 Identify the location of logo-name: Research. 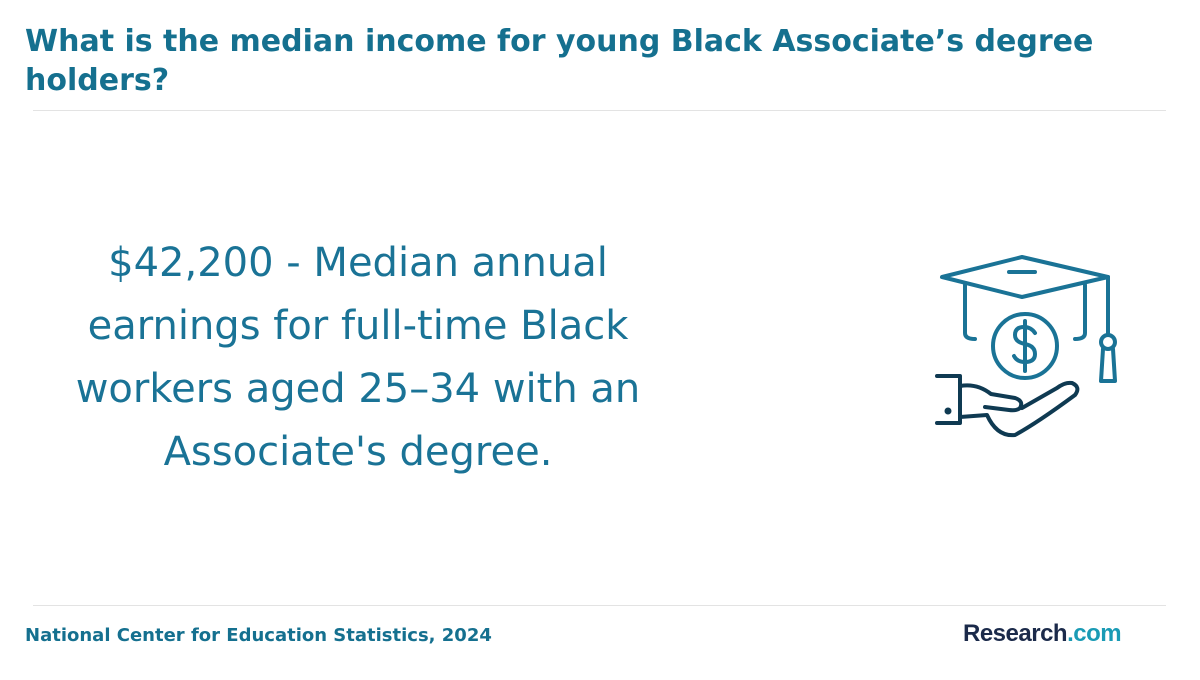
(1015, 633).